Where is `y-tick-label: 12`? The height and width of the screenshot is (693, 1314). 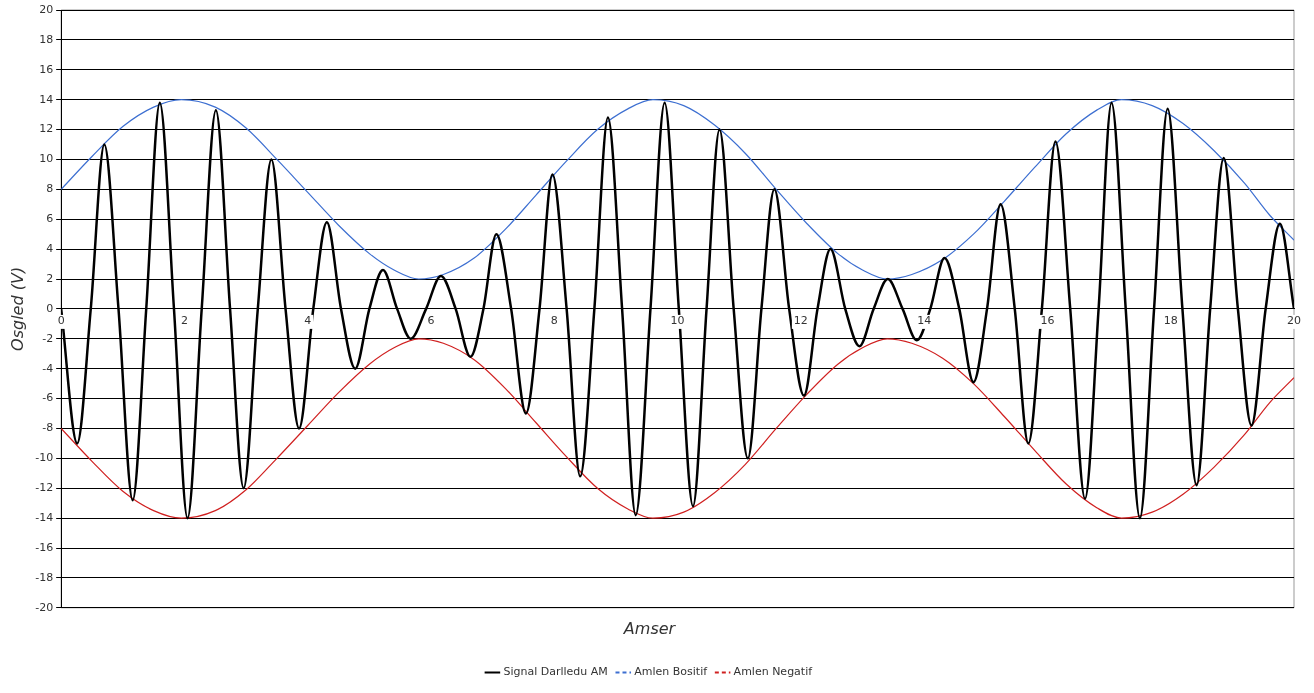
y-tick-label: 12 is located at coordinates (46, 129).